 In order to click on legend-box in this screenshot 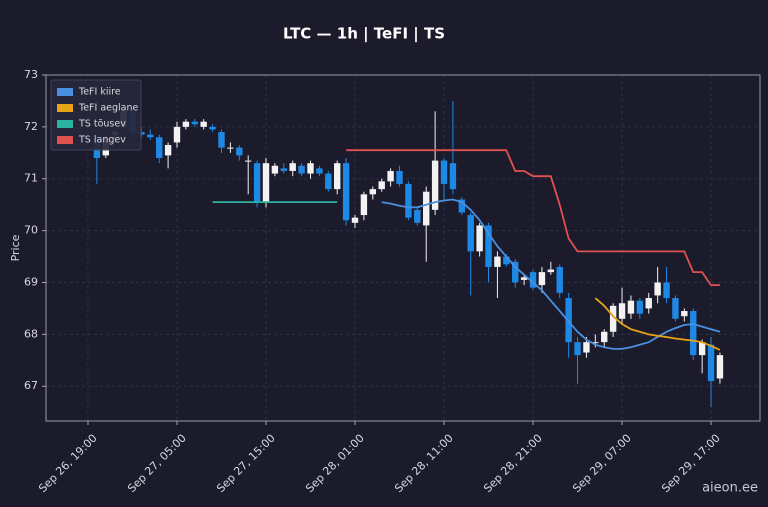, I will do `click(96, 115)`.